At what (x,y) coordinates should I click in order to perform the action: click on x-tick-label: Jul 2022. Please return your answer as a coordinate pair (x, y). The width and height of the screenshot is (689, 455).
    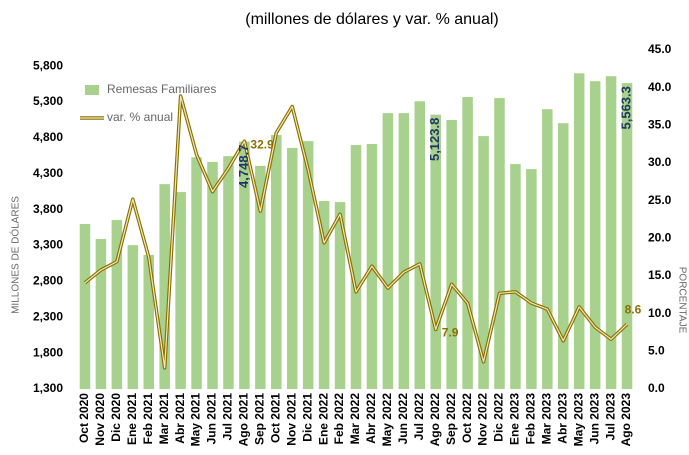
    Looking at the image, I should click on (419, 417).